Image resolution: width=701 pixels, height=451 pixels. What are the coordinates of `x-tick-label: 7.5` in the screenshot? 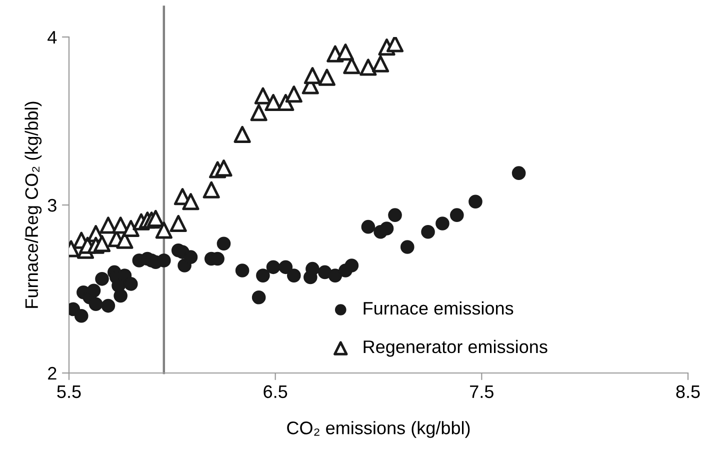 It's located at (482, 391).